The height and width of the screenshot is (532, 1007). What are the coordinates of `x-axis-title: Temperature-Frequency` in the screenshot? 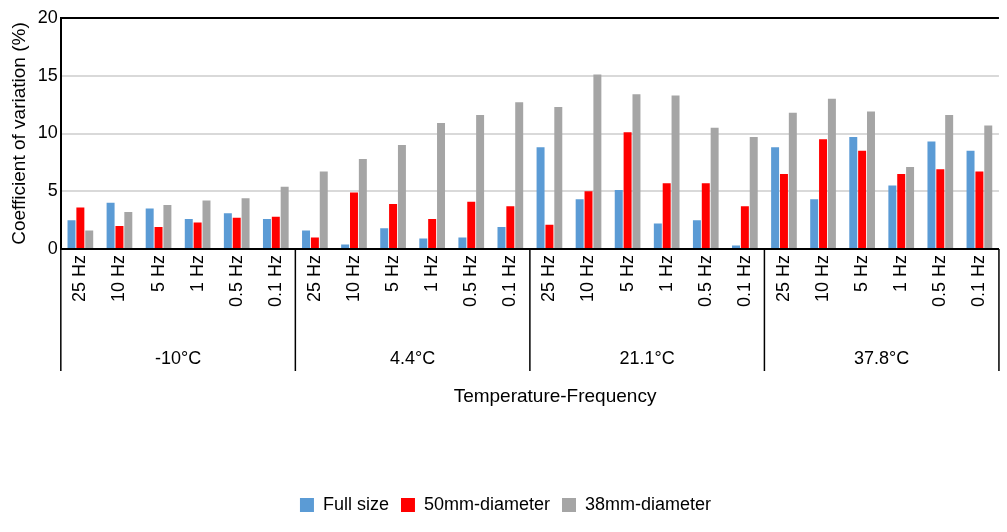 It's located at (555, 396).